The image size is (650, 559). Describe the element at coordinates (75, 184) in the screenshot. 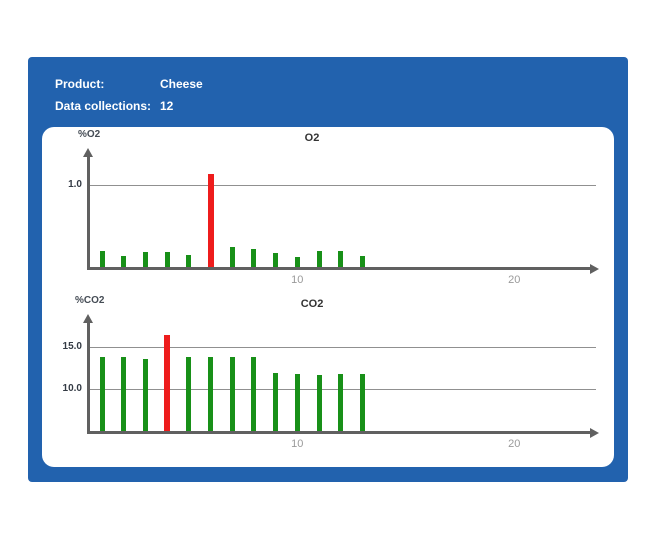

I see `gridline-value-label: 1.0` at that location.